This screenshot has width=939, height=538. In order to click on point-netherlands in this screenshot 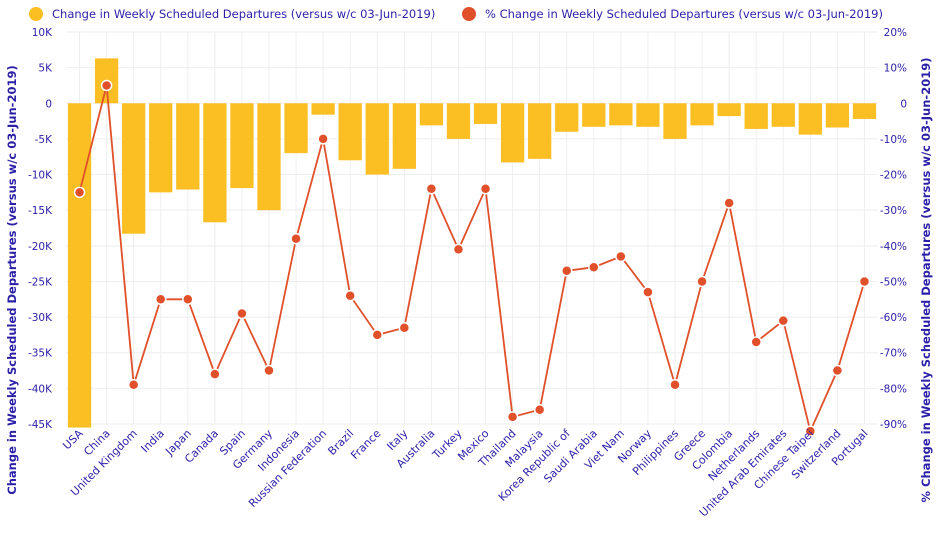, I will do `click(756, 342)`.